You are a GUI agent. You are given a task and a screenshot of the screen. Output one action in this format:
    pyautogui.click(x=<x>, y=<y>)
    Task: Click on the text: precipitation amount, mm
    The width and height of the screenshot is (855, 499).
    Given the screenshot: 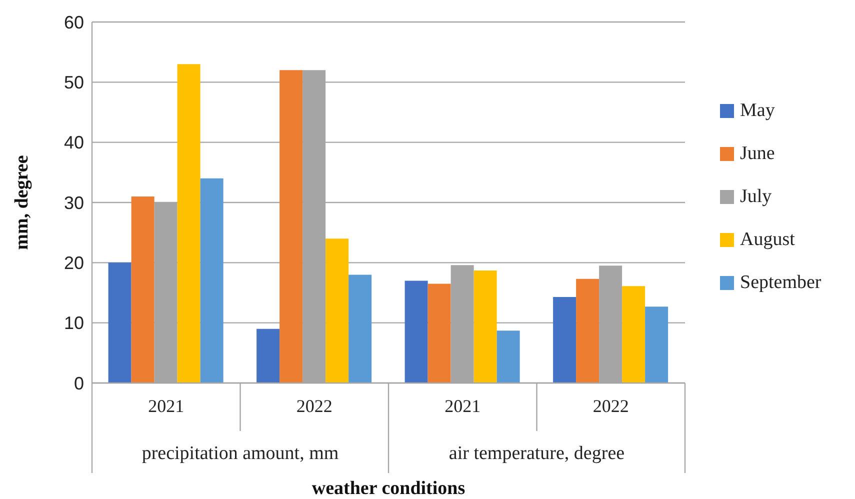 What is the action you would take?
    pyautogui.click(x=240, y=453)
    